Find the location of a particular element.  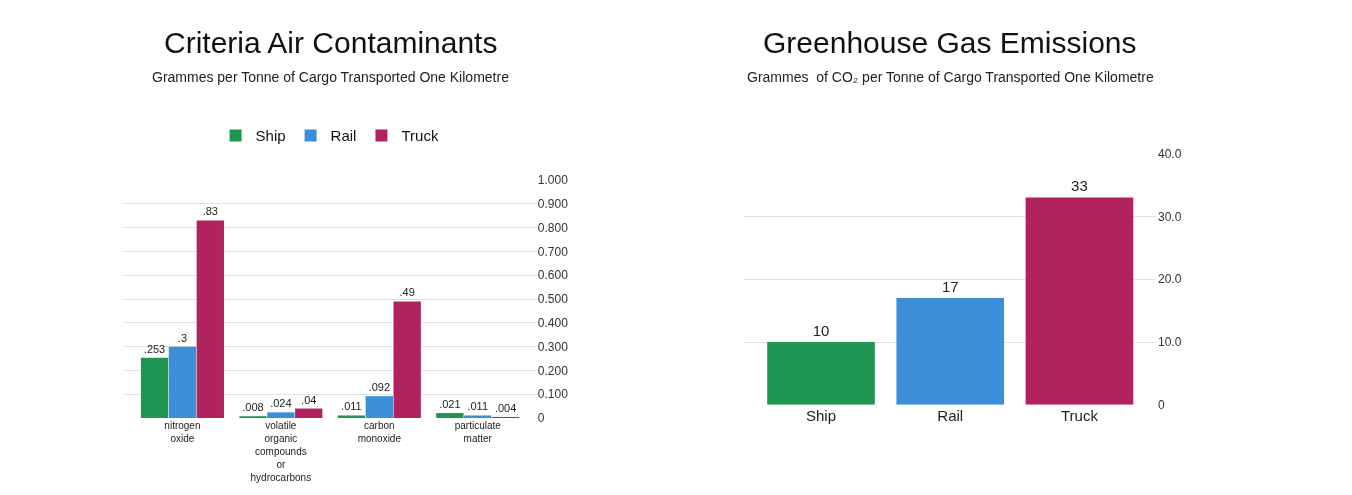

x-tick-label: volatile organic compounds or hydrocarbons is located at coordinates (281, 452).